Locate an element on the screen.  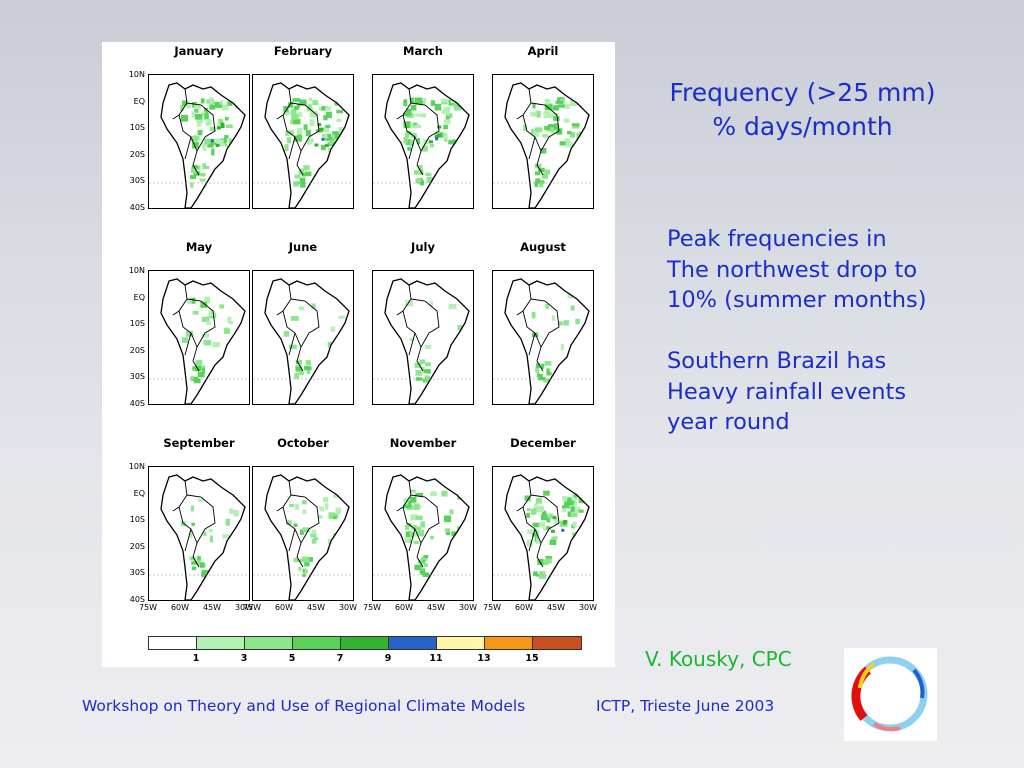
color-scale-tick-label: 1 is located at coordinates (196, 658).